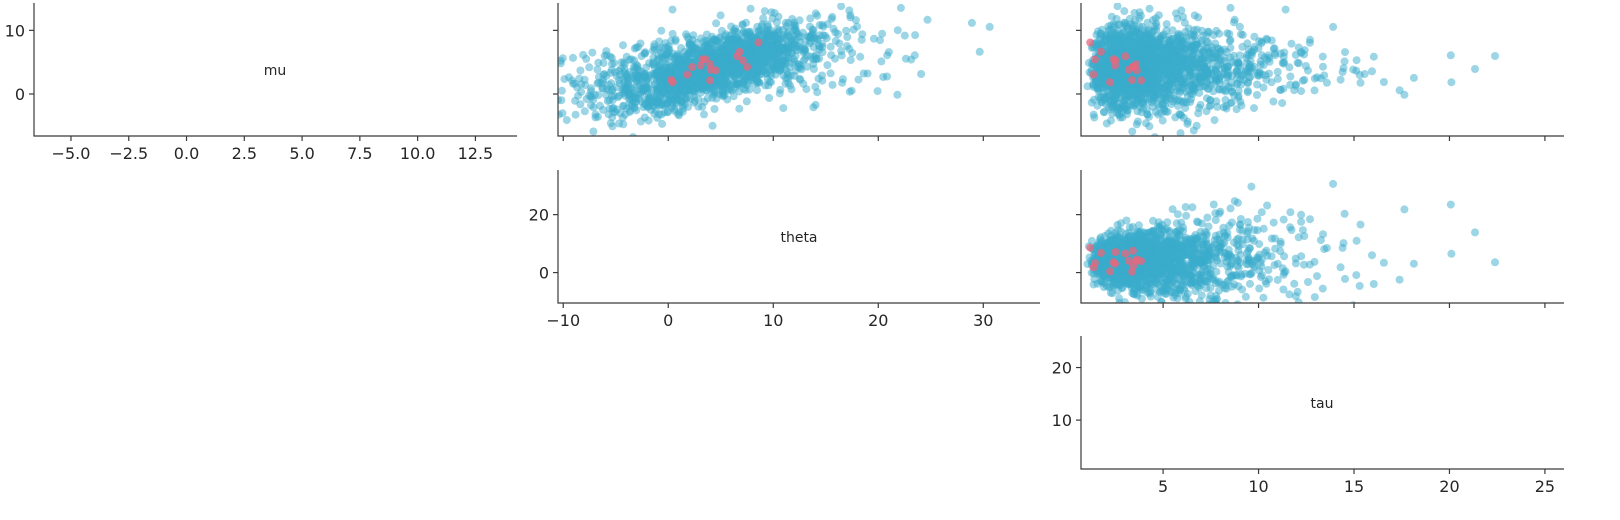 This screenshot has width=1620, height=520. I want to click on diag-label-theta: theta, so click(798, 238).